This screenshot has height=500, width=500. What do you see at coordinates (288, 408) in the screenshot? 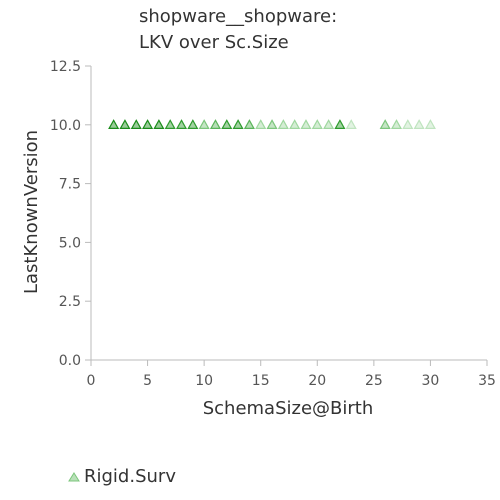
I see `x-axis-label: SchemaSize@Birth` at bounding box center [288, 408].